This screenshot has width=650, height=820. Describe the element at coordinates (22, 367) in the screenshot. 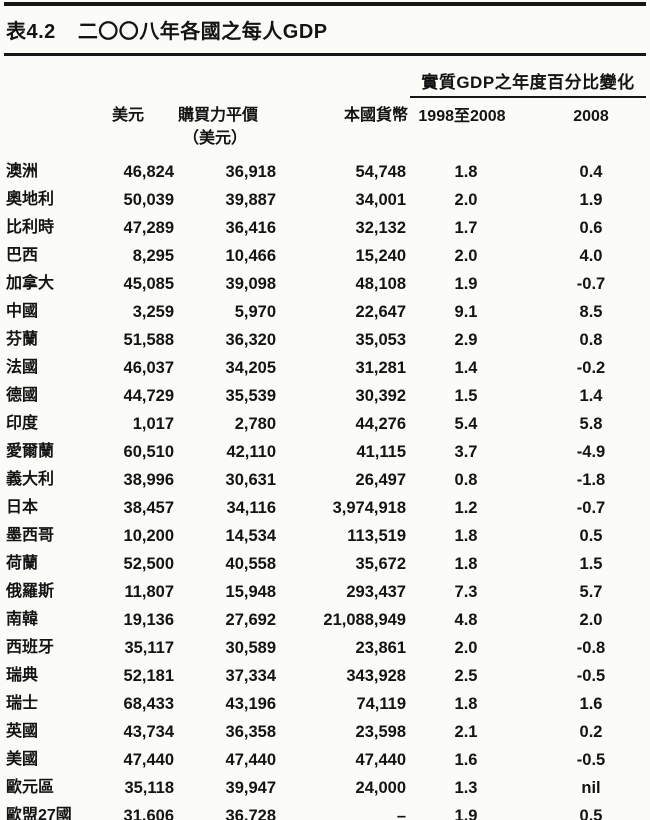

I see `country-cell: 法國` at that location.